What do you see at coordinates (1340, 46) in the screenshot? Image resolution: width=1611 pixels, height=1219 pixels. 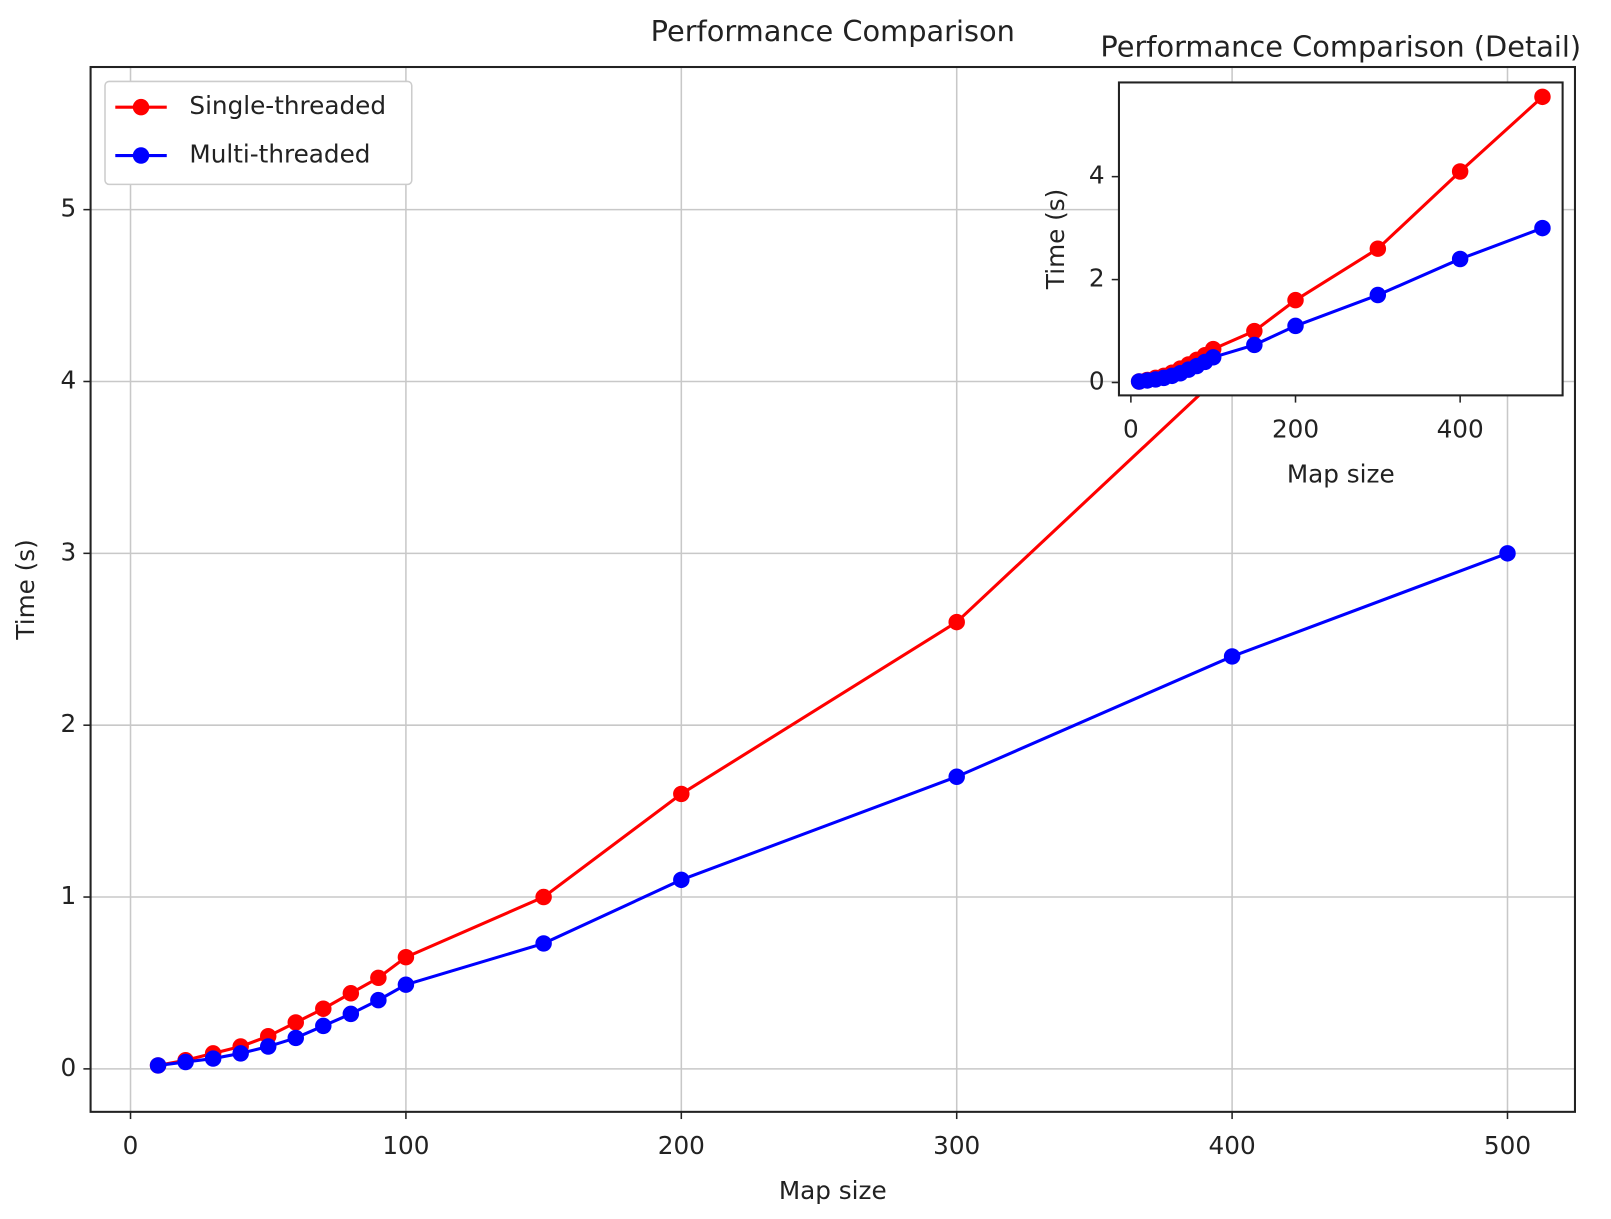 I see `chart-title: Performance Comparison (Detail)` at bounding box center [1340, 46].